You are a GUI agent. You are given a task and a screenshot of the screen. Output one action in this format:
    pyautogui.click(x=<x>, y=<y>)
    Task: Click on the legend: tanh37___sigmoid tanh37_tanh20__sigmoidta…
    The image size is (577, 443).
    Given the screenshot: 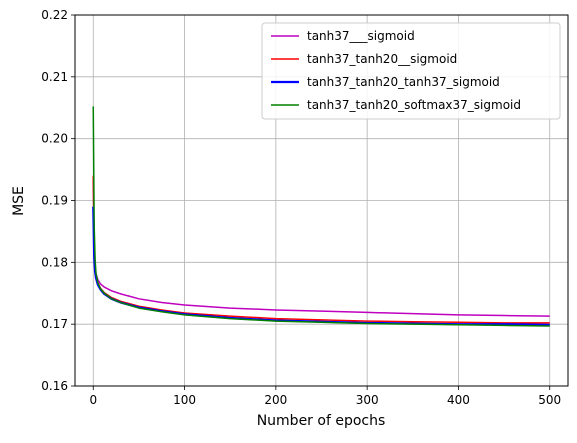 What is the action you would take?
    pyautogui.click(x=411, y=71)
    